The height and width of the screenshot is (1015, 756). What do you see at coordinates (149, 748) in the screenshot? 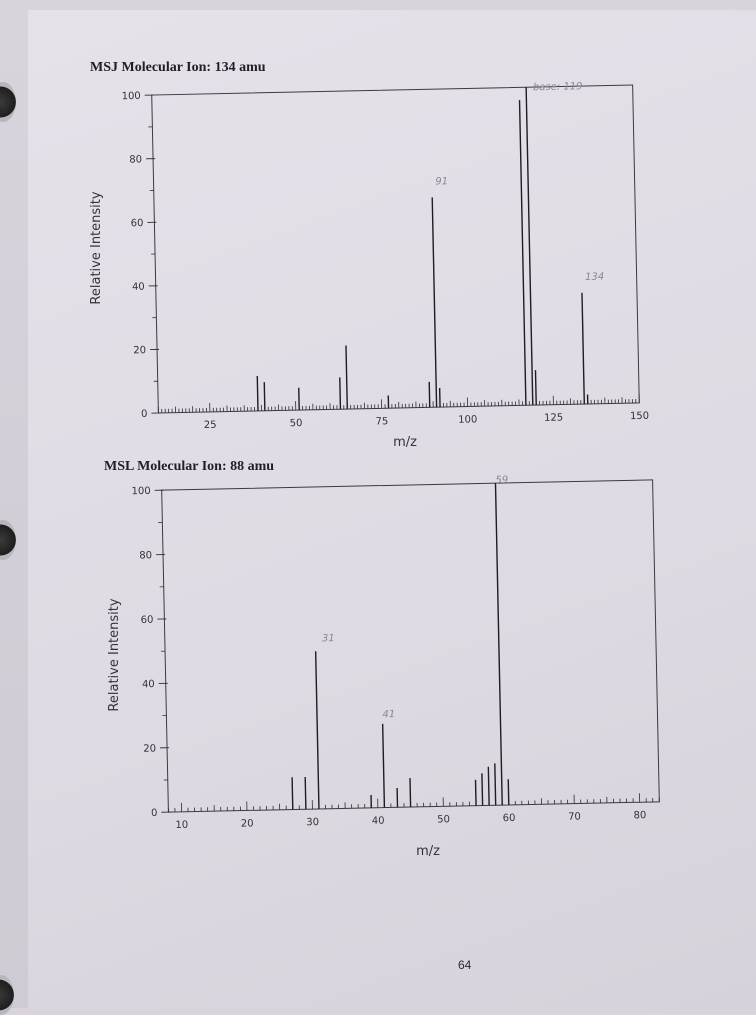
I see `y-tick-label: 20` at bounding box center [149, 748].